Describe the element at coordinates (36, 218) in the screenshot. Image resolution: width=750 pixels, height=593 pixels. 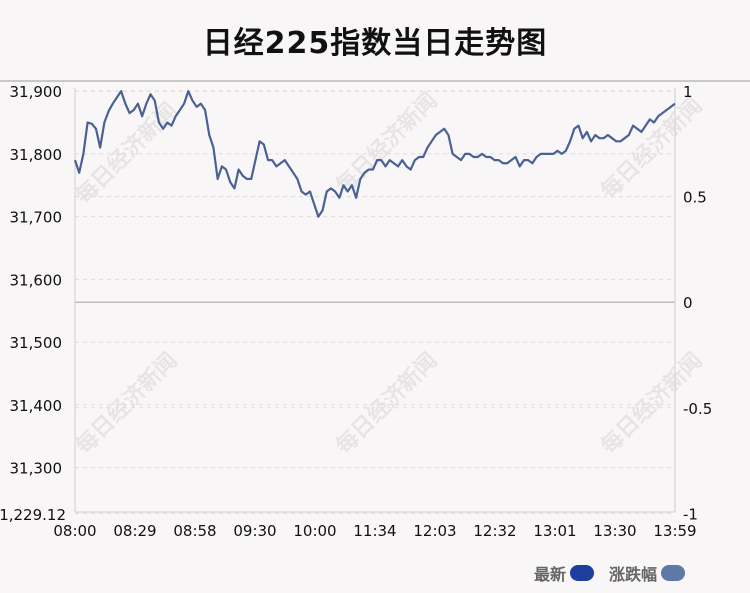
I see `left-tick-label-2: 31,700` at that location.